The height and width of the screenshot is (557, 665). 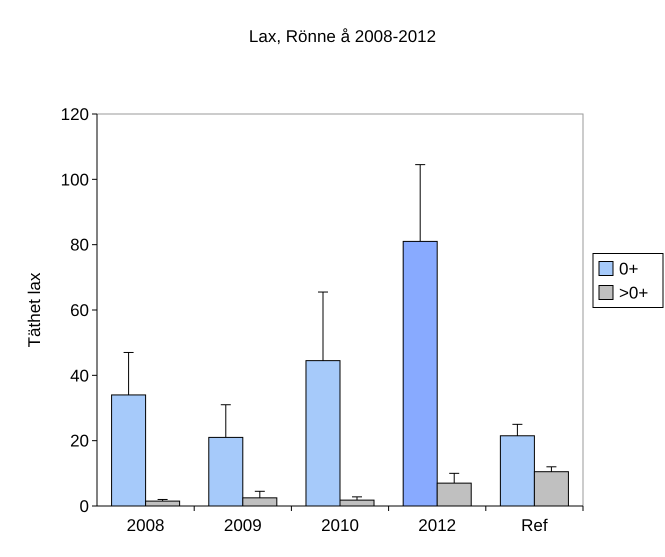 I want to click on y-tick-label: 100, so click(x=74, y=180).